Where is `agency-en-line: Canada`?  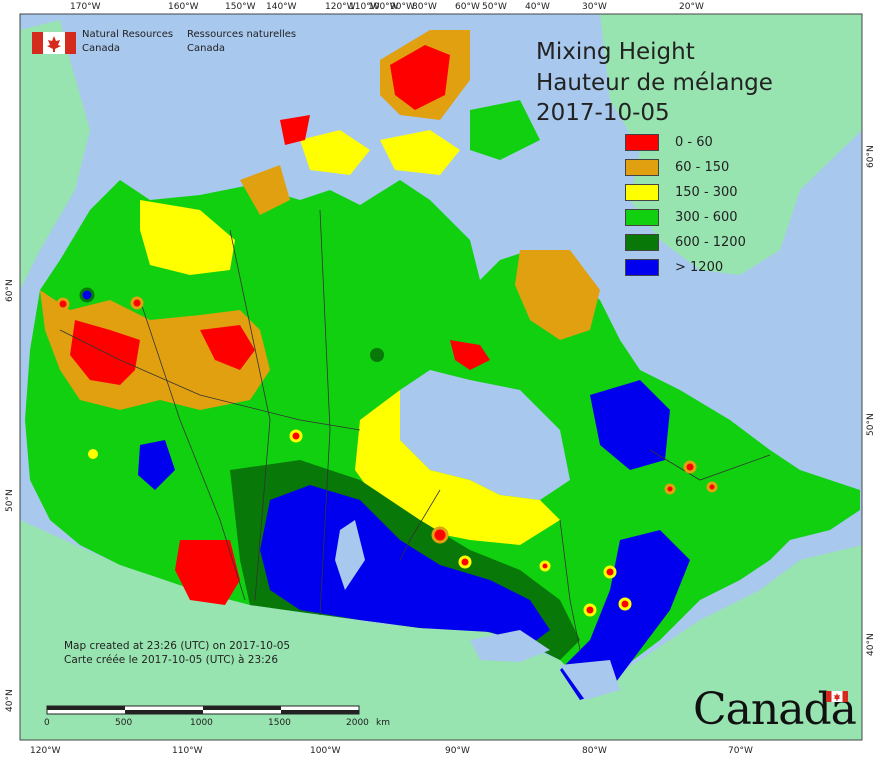 agency-en-line: Canada is located at coordinates (101, 48).